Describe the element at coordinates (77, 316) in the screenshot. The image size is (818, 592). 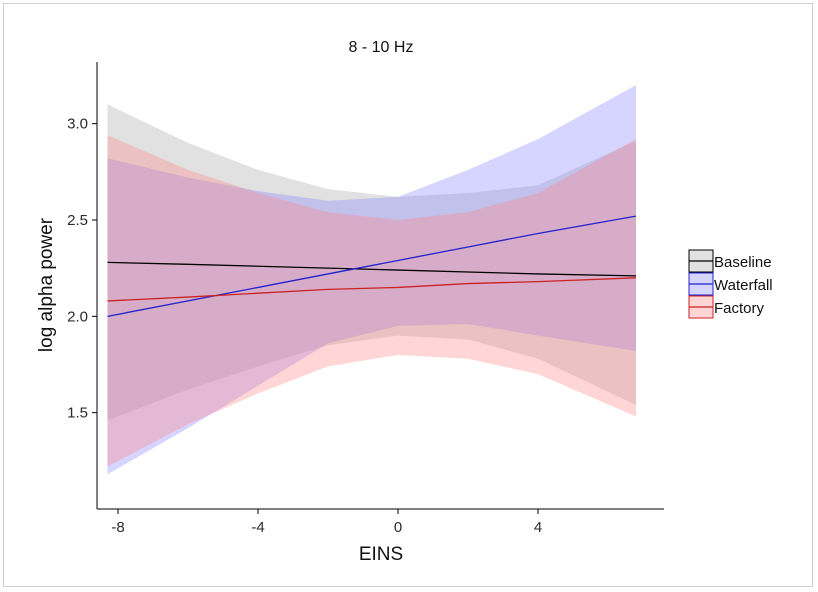
I see `y-tick-label: 2.0` at that location.